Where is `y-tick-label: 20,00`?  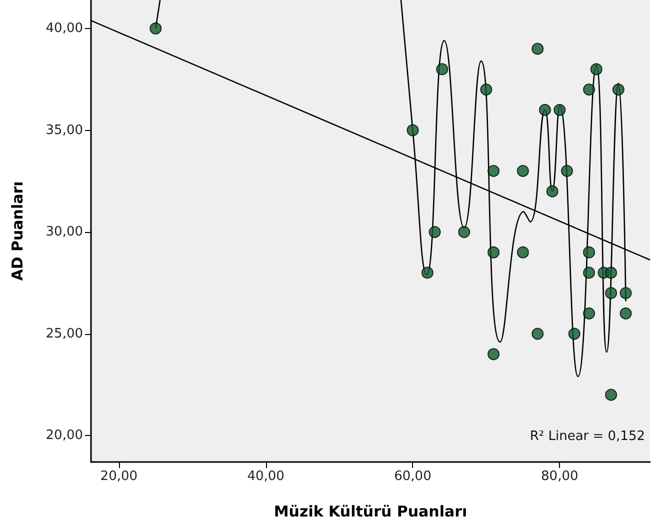 y-tick-label: 20,00 is located at coordinates (64, 436).